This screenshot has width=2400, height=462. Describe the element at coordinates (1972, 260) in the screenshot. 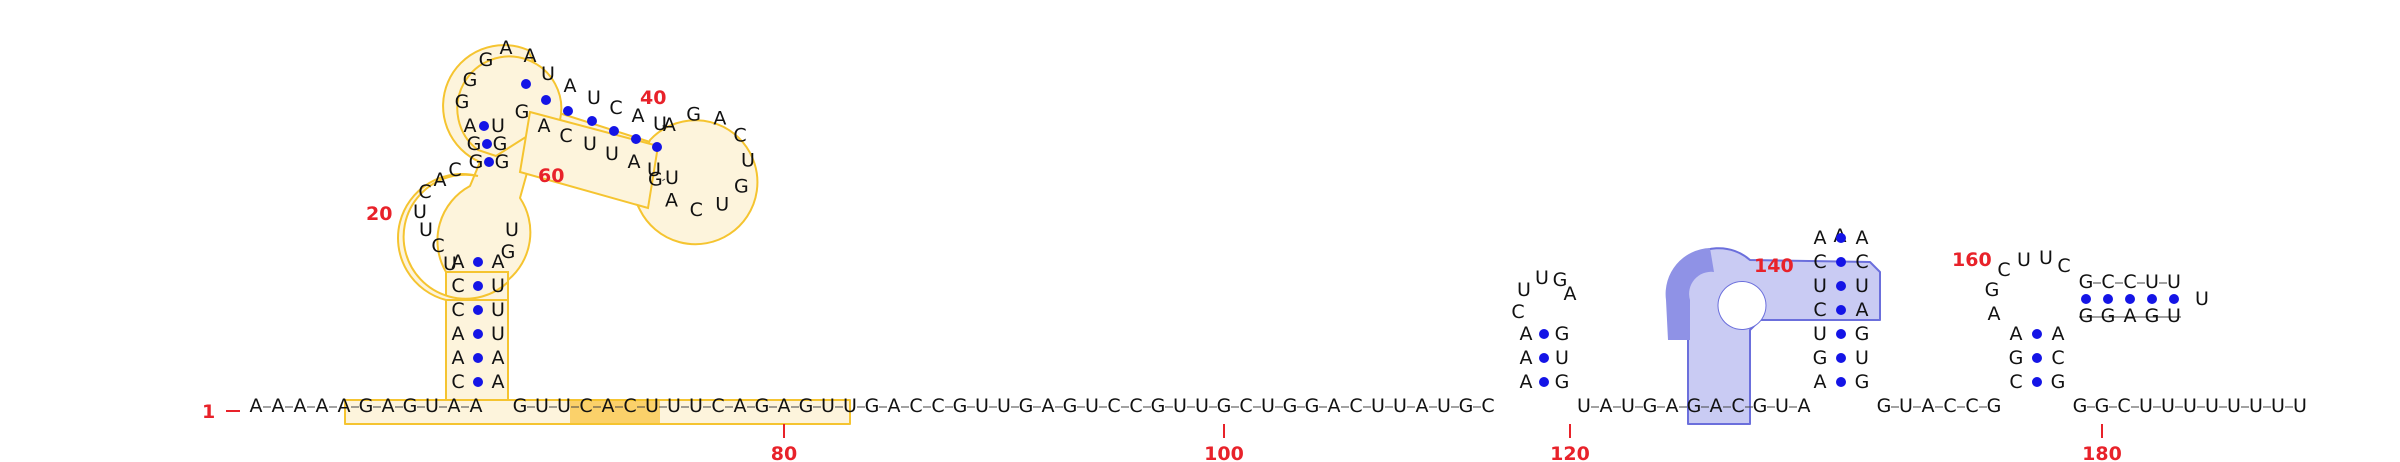

I see `index-label-160: 160` at that location.